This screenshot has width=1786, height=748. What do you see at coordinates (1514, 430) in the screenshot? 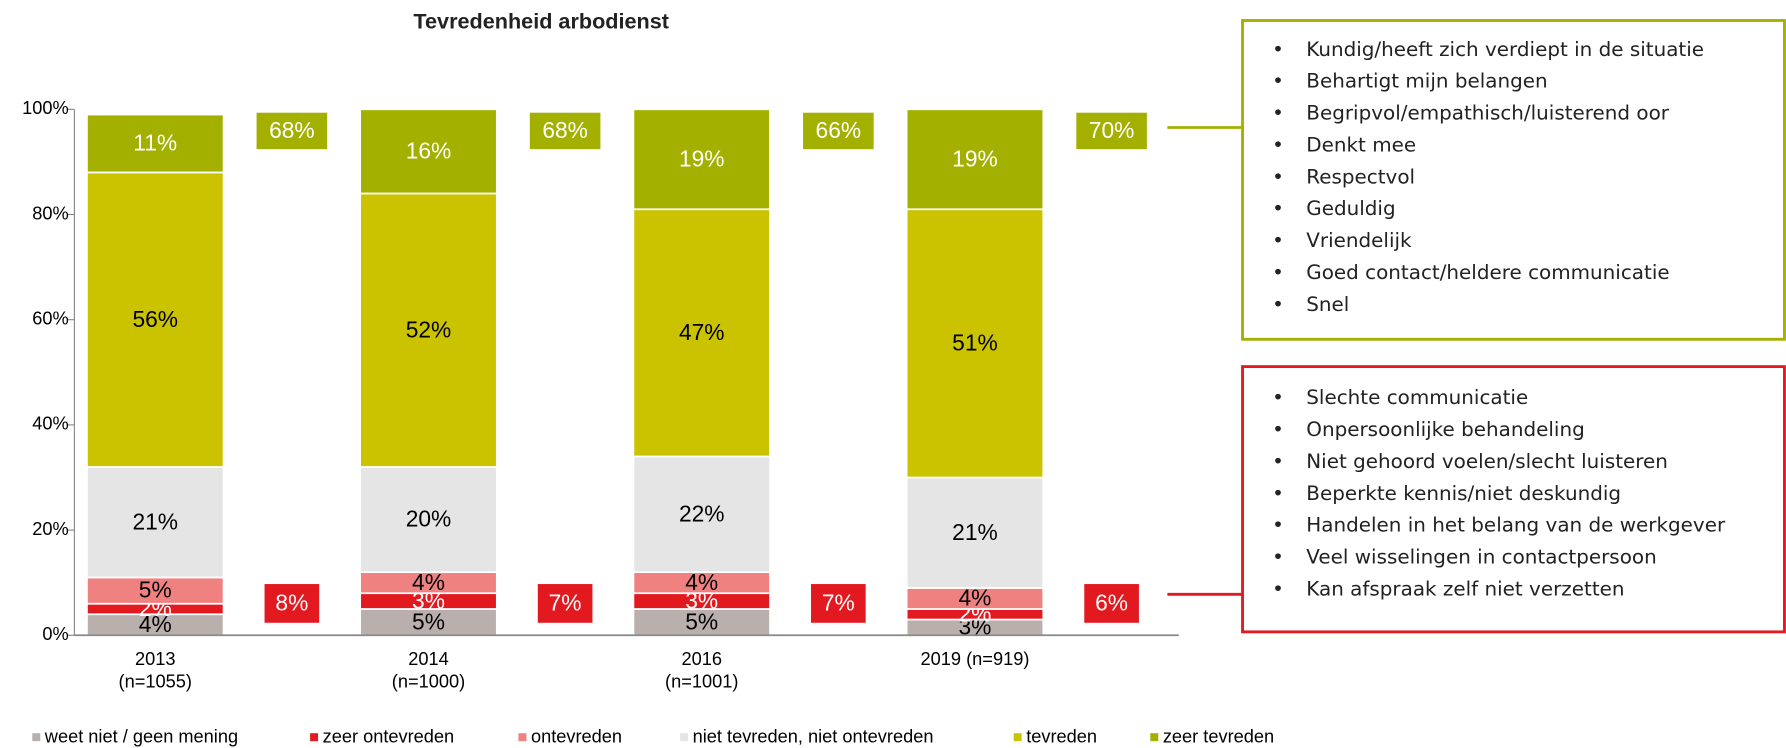
I see `reason: Onpersoonlijke behandeling` at bounding box center [1514, 430].